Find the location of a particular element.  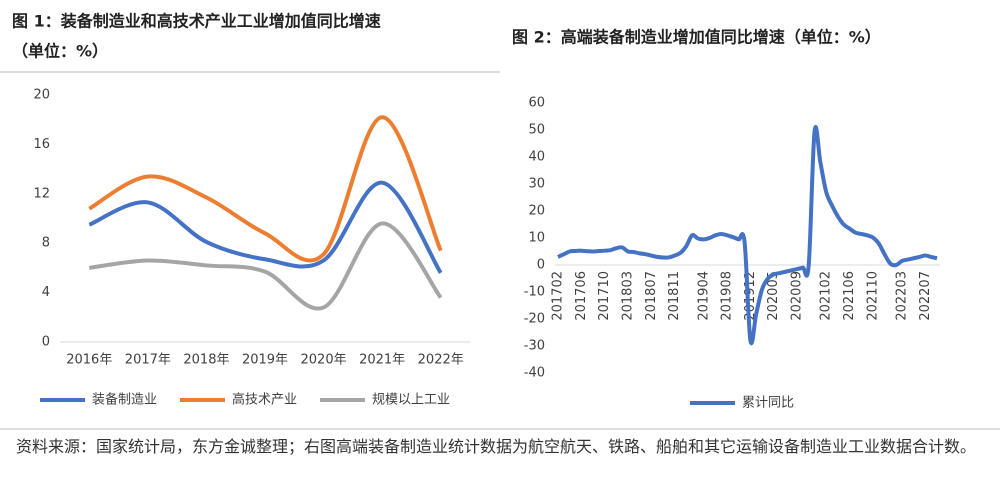

y-tick-label: -30 is located at coordinates (534, 346).